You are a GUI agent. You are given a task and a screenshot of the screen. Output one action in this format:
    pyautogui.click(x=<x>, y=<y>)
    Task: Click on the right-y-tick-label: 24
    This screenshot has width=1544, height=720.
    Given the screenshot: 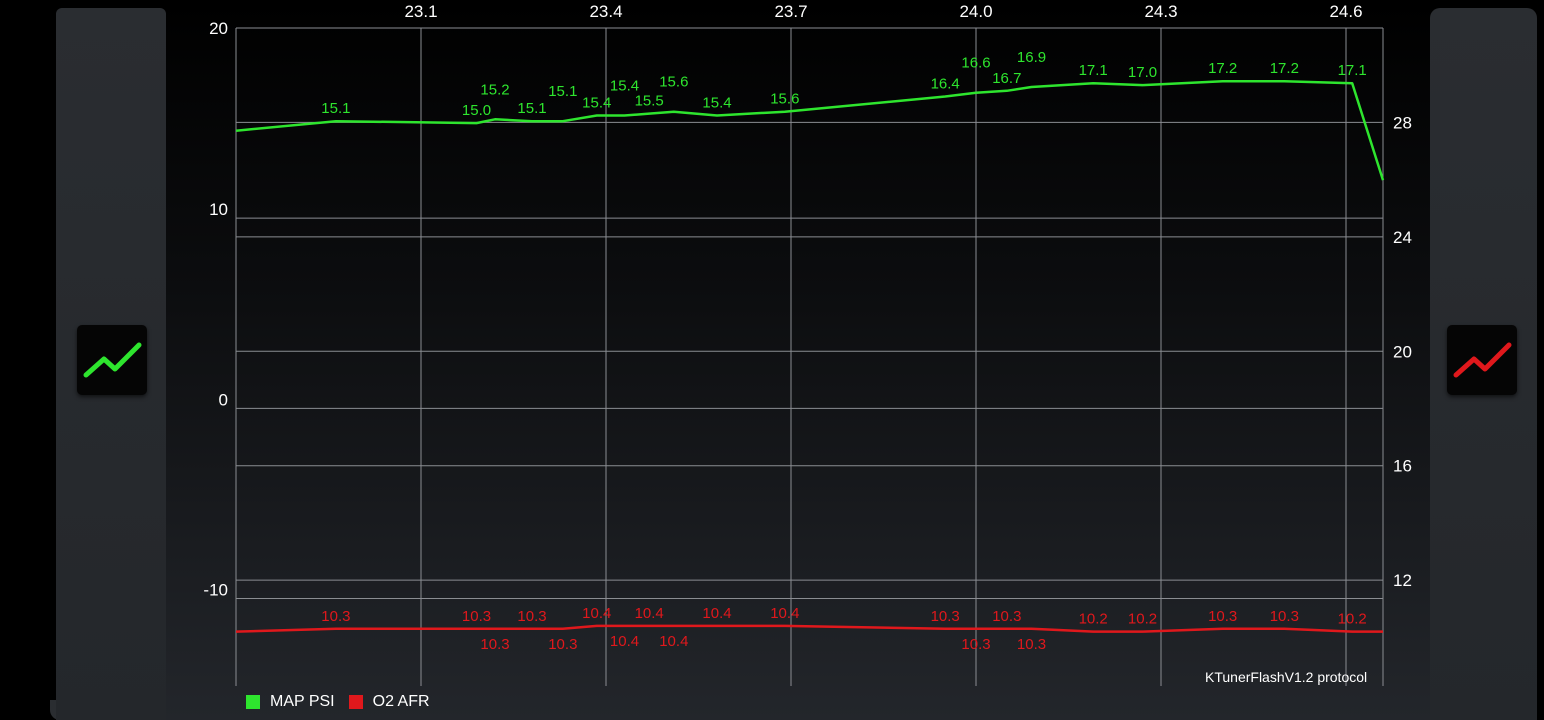 What is the action you would take?
    pyautogui.click(x=1402, y=237)
    